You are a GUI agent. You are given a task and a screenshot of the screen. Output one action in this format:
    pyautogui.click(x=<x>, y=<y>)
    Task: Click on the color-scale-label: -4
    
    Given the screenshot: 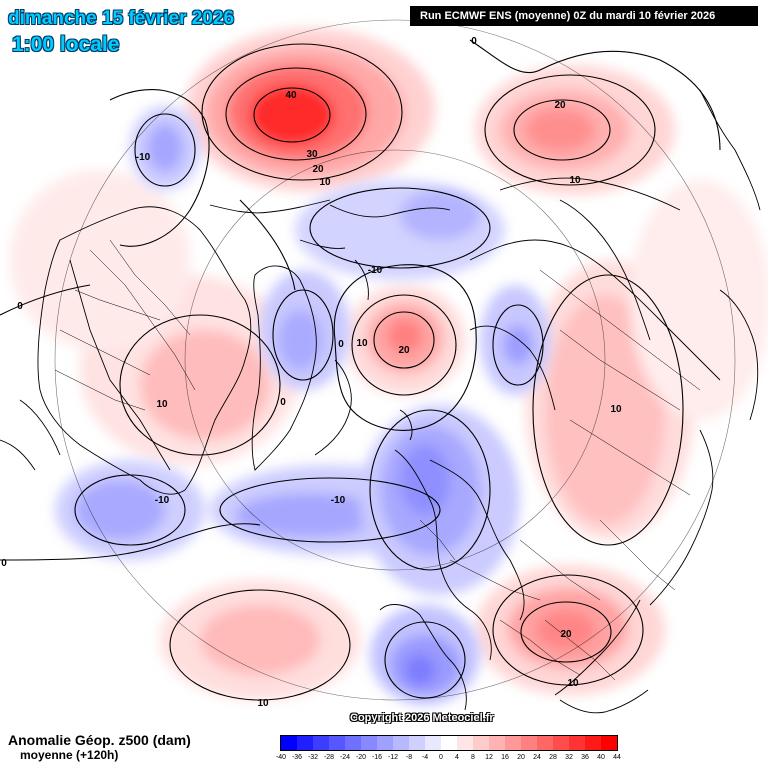 What is the action you would take?
    pyautogui.click(x=425, y=757)
    